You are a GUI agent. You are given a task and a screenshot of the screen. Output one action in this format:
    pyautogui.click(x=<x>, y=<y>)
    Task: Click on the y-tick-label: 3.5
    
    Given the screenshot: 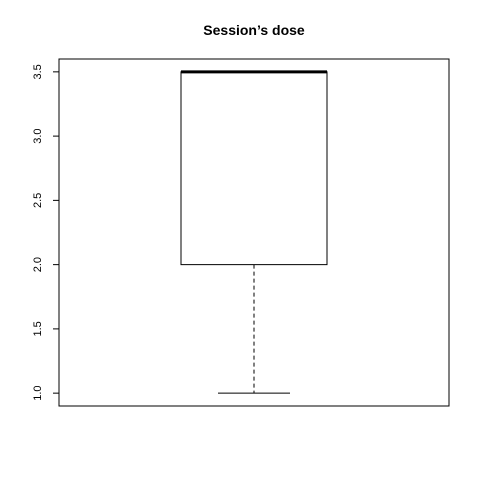 What is the action you would take?
    pyautogui.click(x=38, y=71)
    